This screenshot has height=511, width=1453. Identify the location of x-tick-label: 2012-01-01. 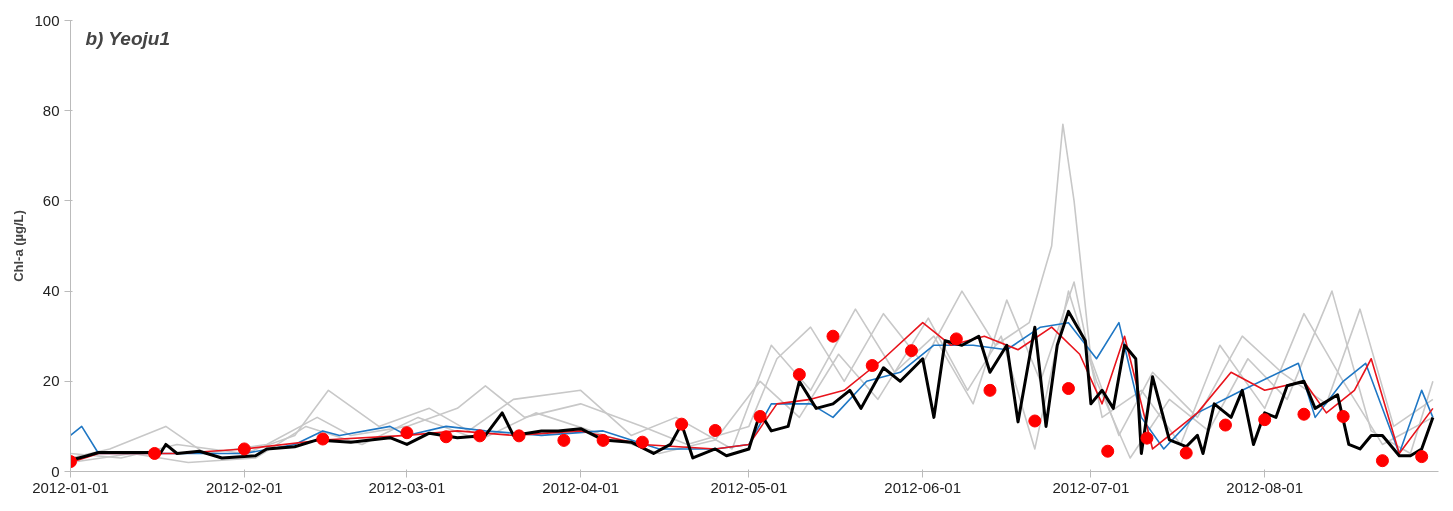
(70, 487).